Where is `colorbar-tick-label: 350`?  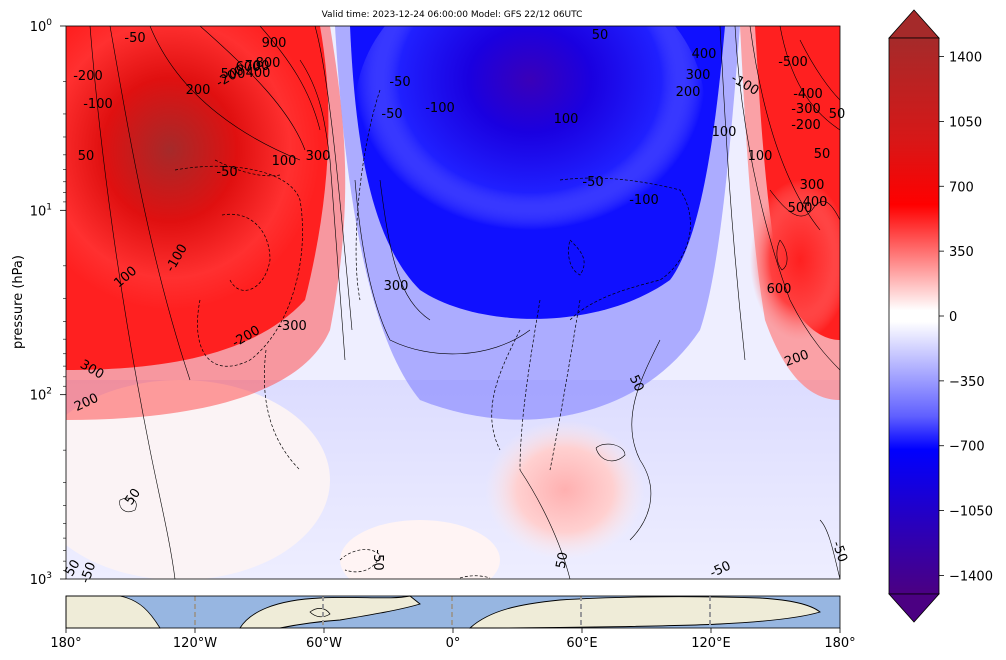
colorbar-tick-label: 350 is located at coordinates (961, 252).